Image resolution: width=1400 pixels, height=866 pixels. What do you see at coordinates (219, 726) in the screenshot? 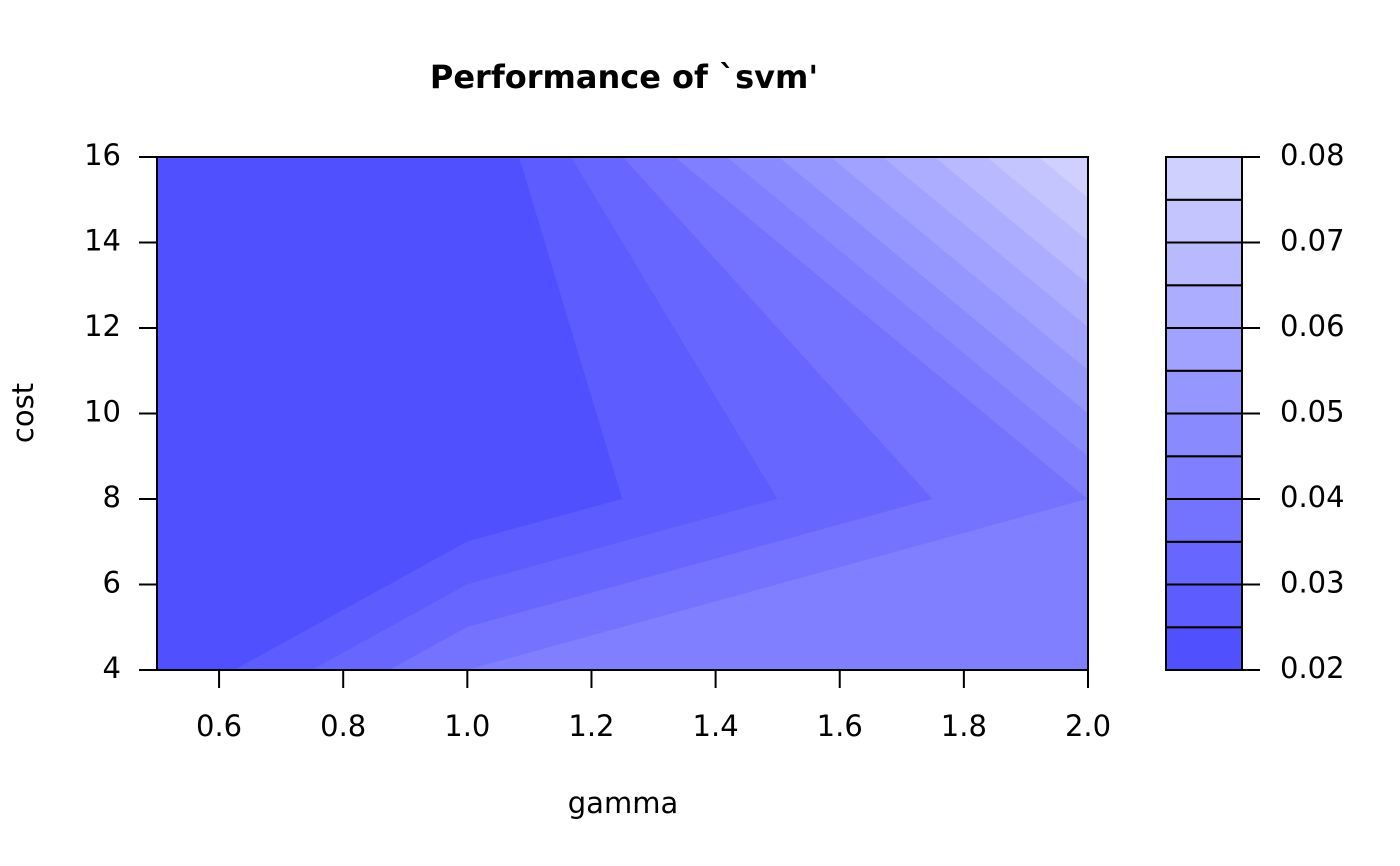
I see `x-tick-label: 0.6` at bounding box center [219, 726].